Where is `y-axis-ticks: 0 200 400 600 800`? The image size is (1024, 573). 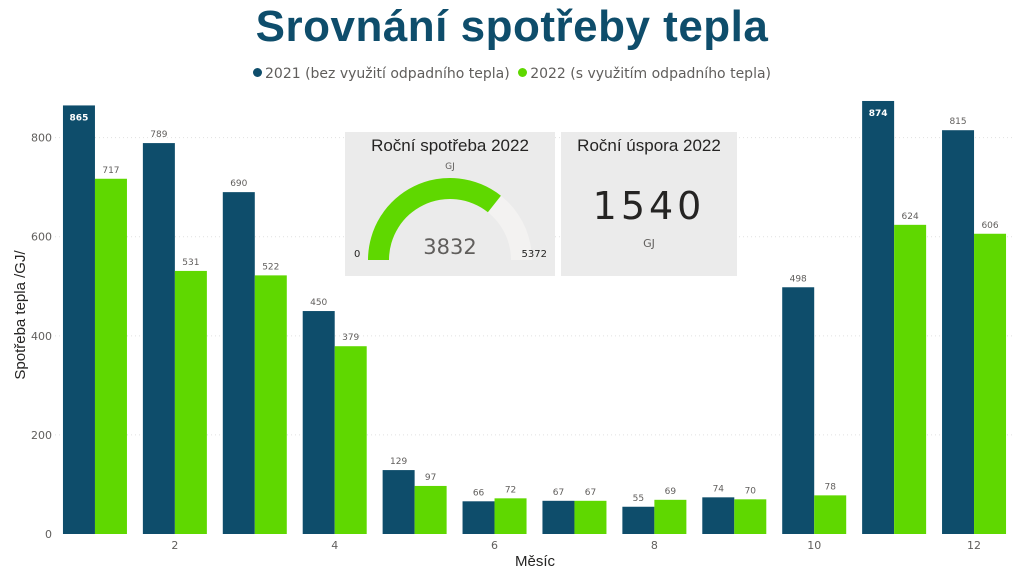 y-axis-ticks: 0 200 400 600 800 is located at coordinates (41, 336).